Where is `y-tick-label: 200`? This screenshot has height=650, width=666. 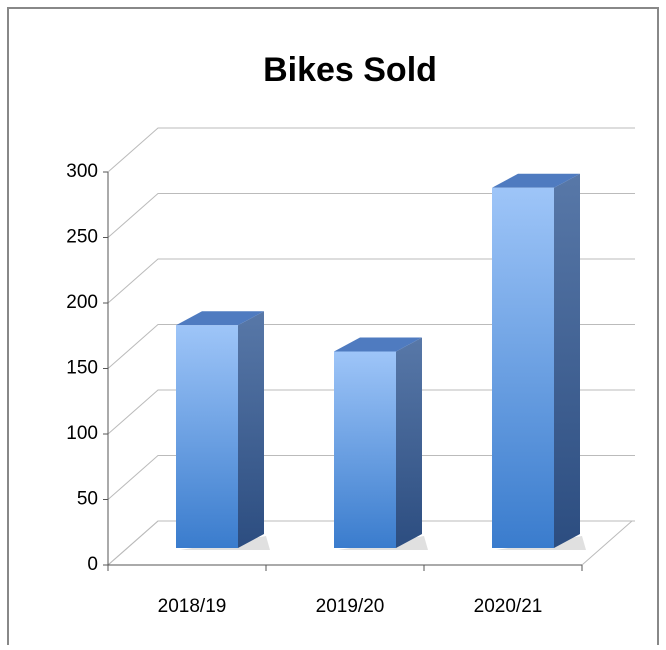 y-tick-label: 200 is located at coordinates (82, 302).